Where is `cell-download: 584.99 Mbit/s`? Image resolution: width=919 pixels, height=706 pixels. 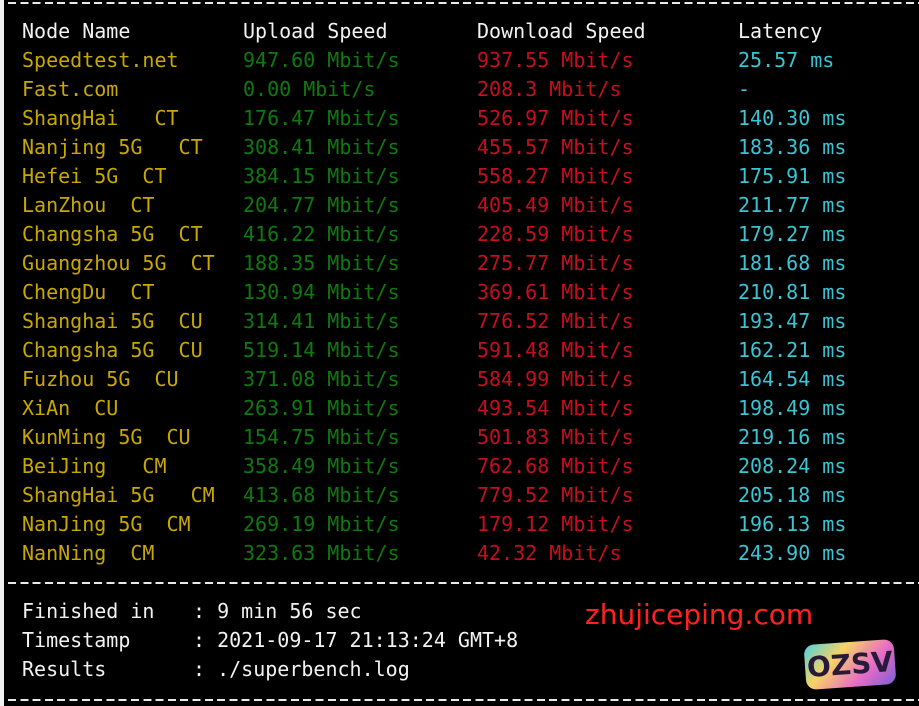
cell-download: 584.99 Mbit/s is located at coordinates (555, 379).